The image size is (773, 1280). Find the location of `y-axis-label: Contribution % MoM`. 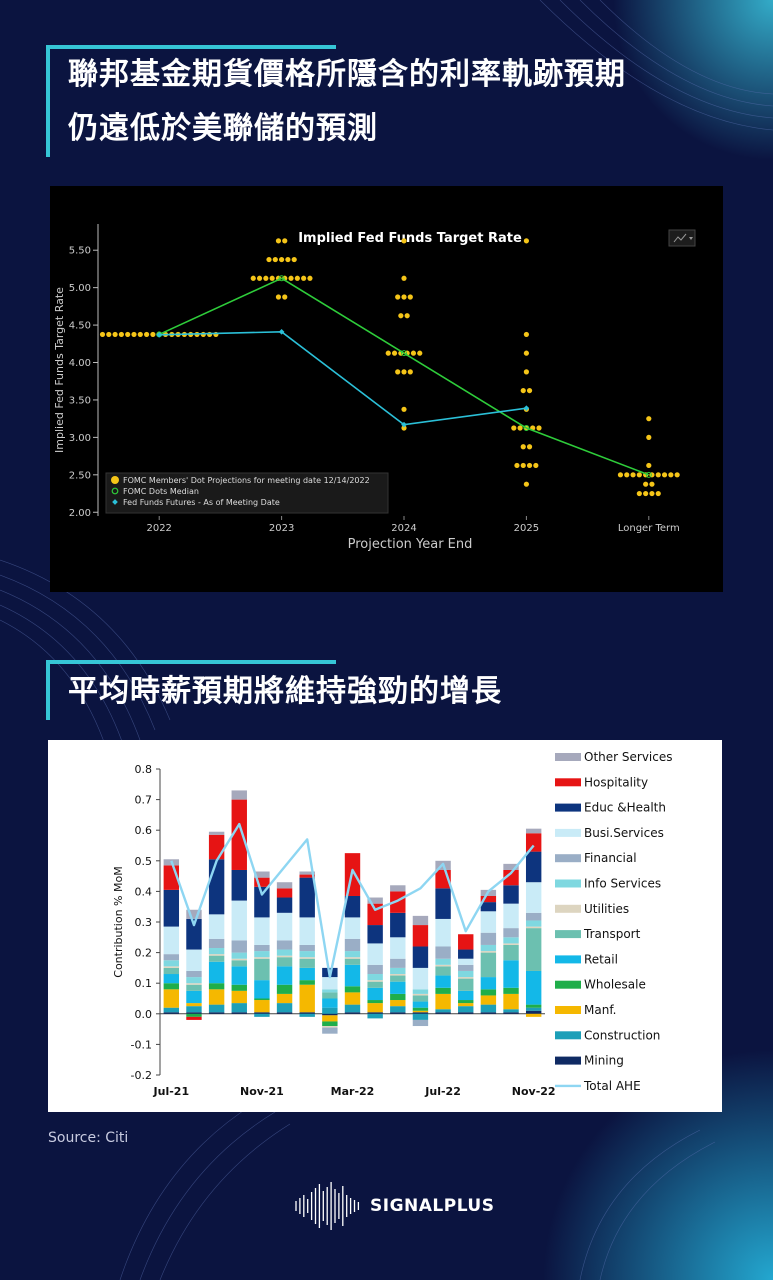

y-axis-label: Contribution % MoM is located at coordinates (118, 921).